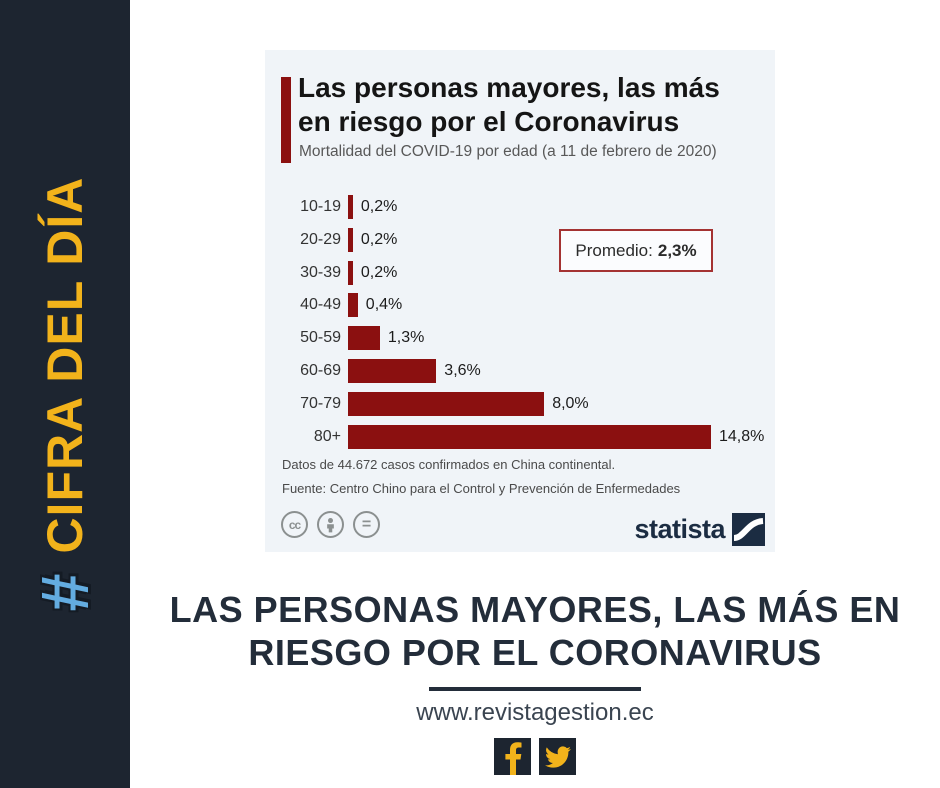  I want to click on cc-icon: cc, so click(294, 524).